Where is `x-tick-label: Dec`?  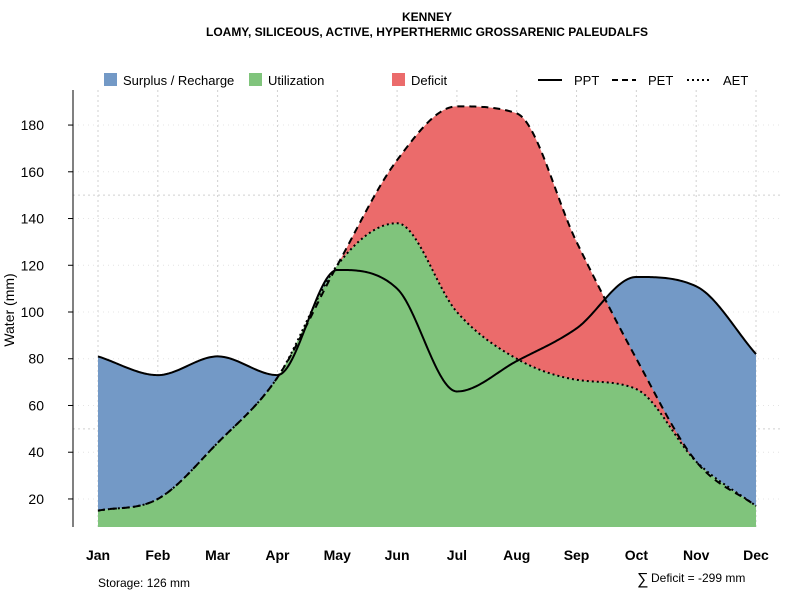 x-tick-label: Dec is located at coordinates (756, 555).